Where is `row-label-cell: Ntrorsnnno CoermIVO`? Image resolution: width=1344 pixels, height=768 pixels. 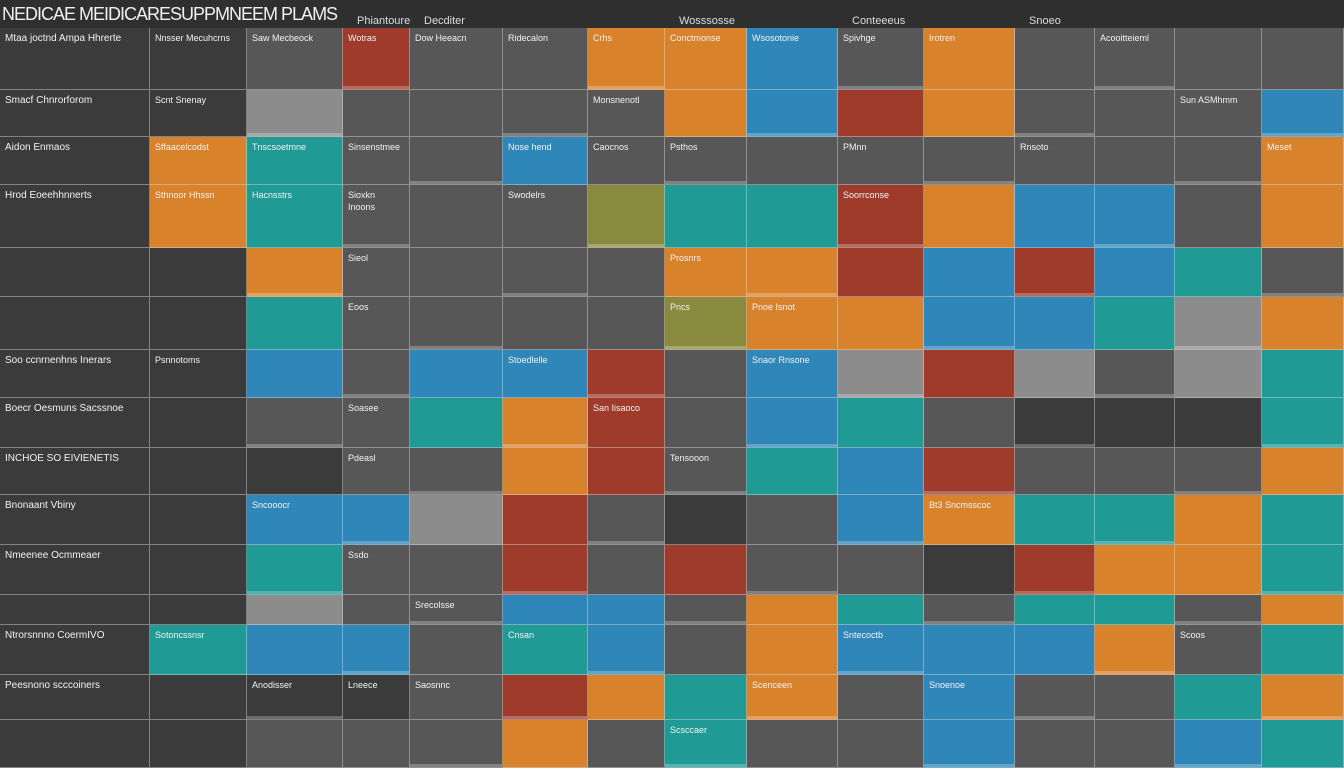
row-label-cell: Ntrorsnnno CoermIVO is located at coordinates (75, 650).